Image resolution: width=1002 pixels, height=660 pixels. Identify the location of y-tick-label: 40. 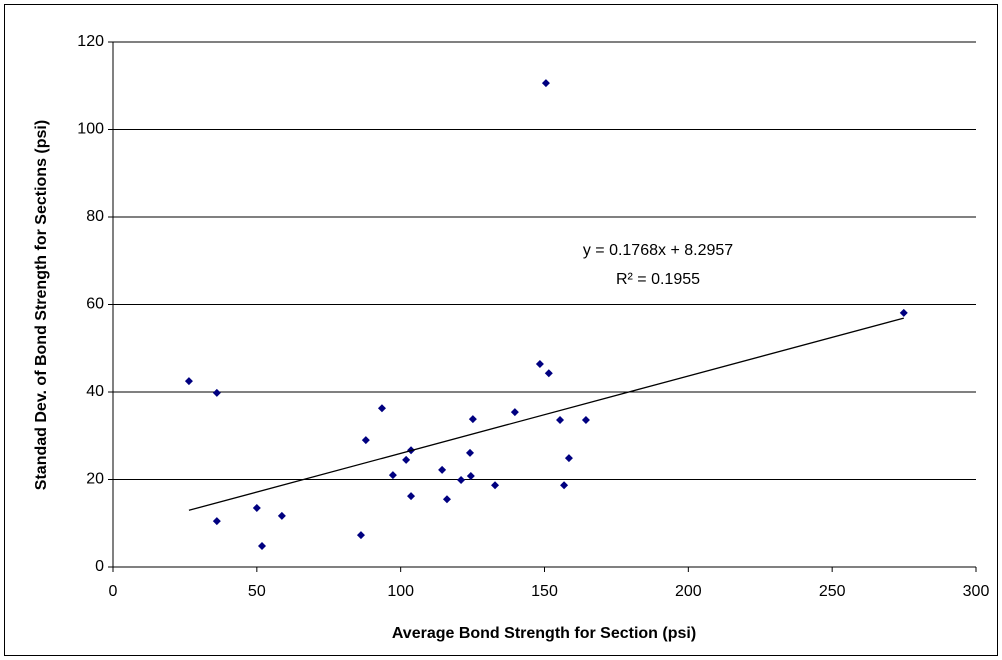
(95, 391).